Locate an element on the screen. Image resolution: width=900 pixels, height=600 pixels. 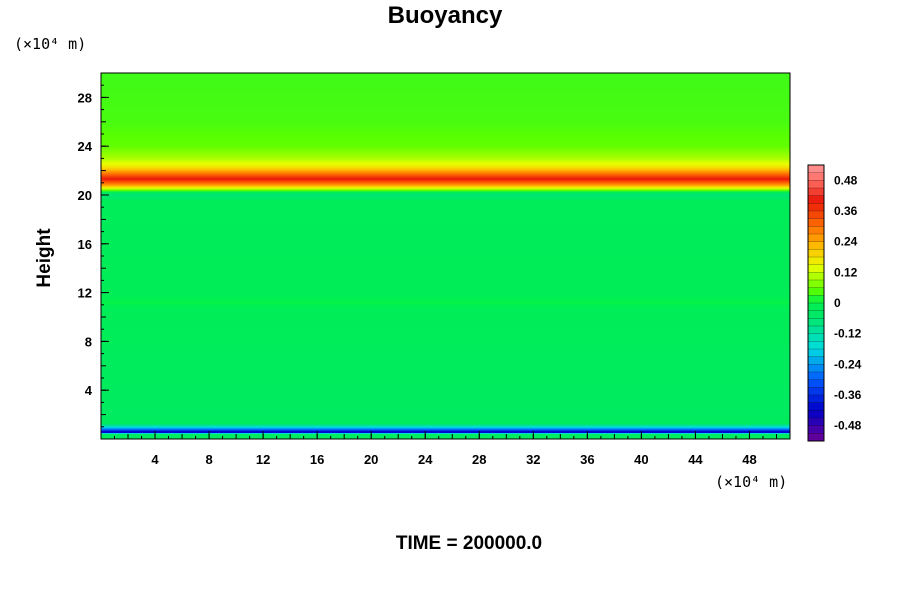
colorbar-label: -0.12 is located at coordinates (848, 334).